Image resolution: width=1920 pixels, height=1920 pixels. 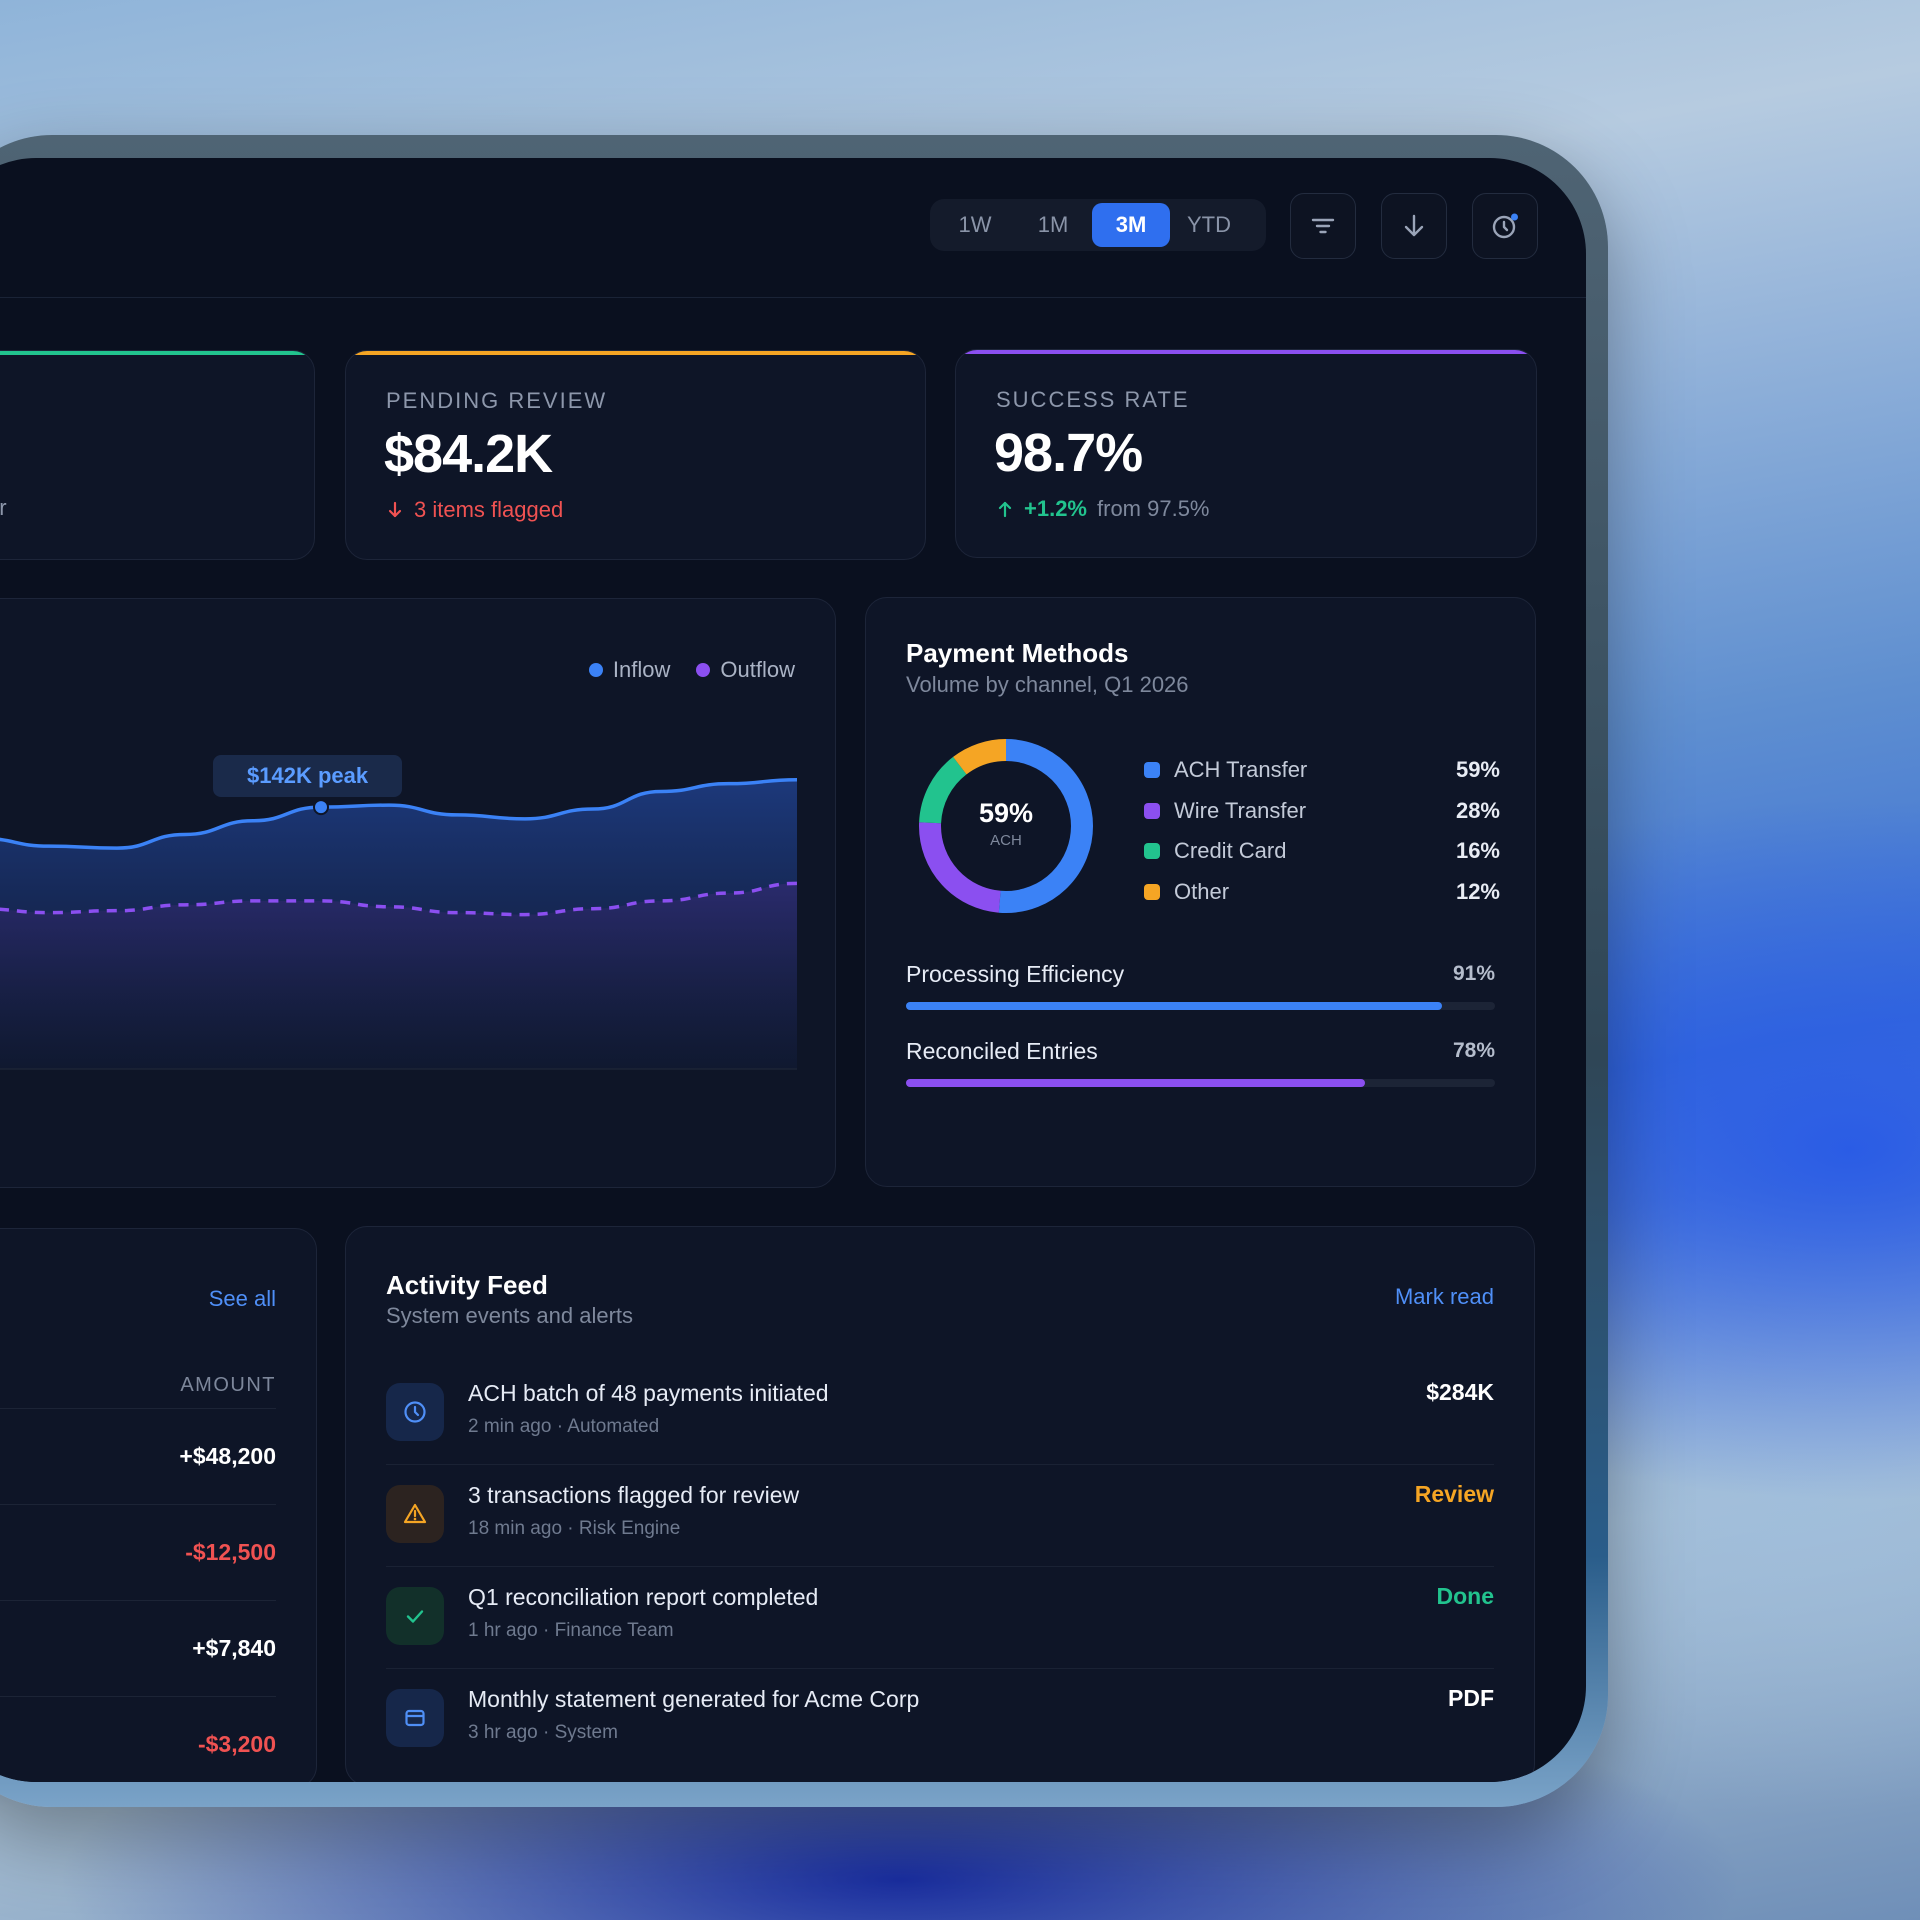 I want to click on legend-item-inflow: Inflow, so click(x=629, y=670).